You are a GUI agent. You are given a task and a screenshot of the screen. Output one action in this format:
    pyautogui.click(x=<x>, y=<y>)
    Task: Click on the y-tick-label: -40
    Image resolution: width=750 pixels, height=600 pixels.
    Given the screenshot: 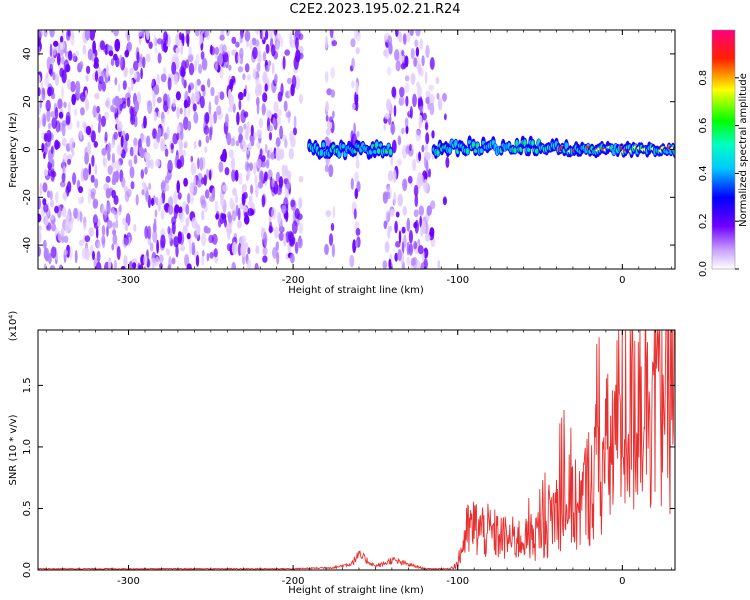 What is the action you would take?
    pyautogui.click(x=27, y=245)
    